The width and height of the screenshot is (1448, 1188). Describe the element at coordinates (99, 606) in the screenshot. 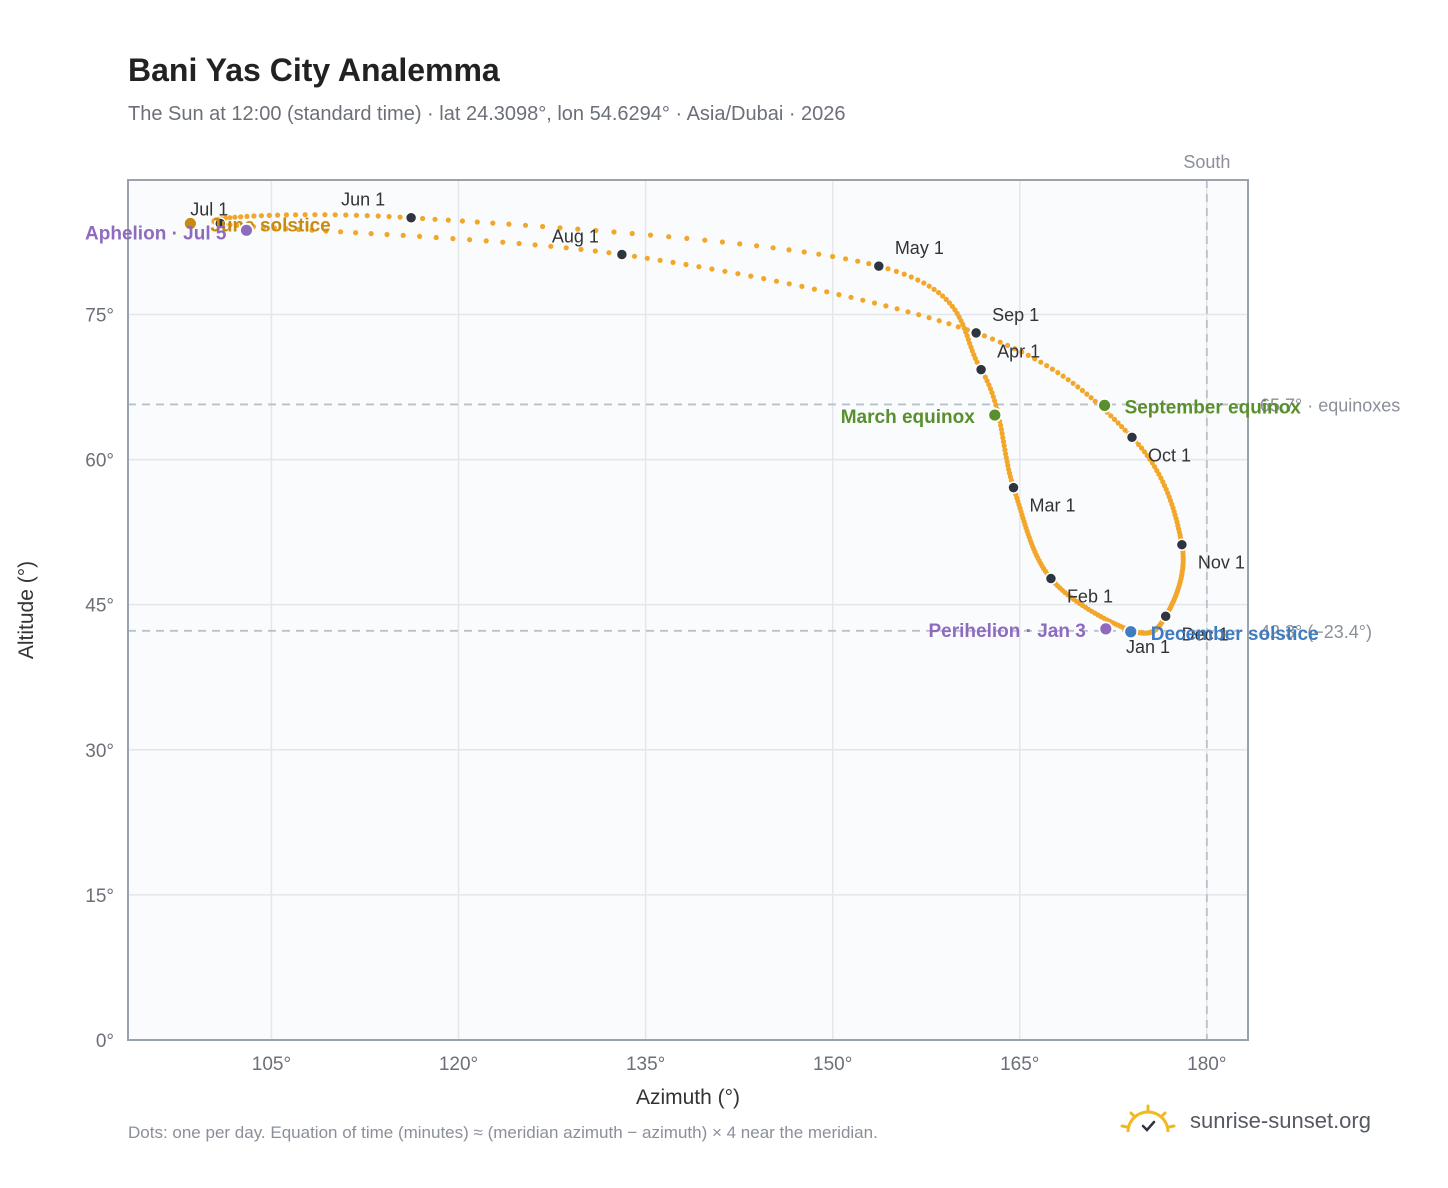

I see `y-tick-label: 45°` at that location.